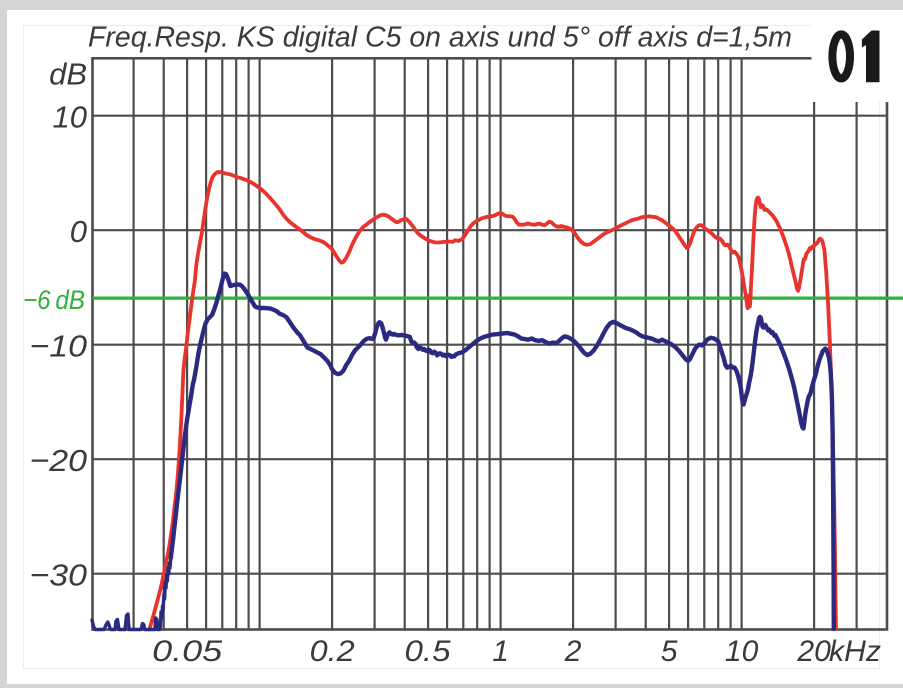 The image size is (903, 688). Describe the element at coordinates (54, 300) in the screenshot. I see `svg-text: −6 dB` at that location.